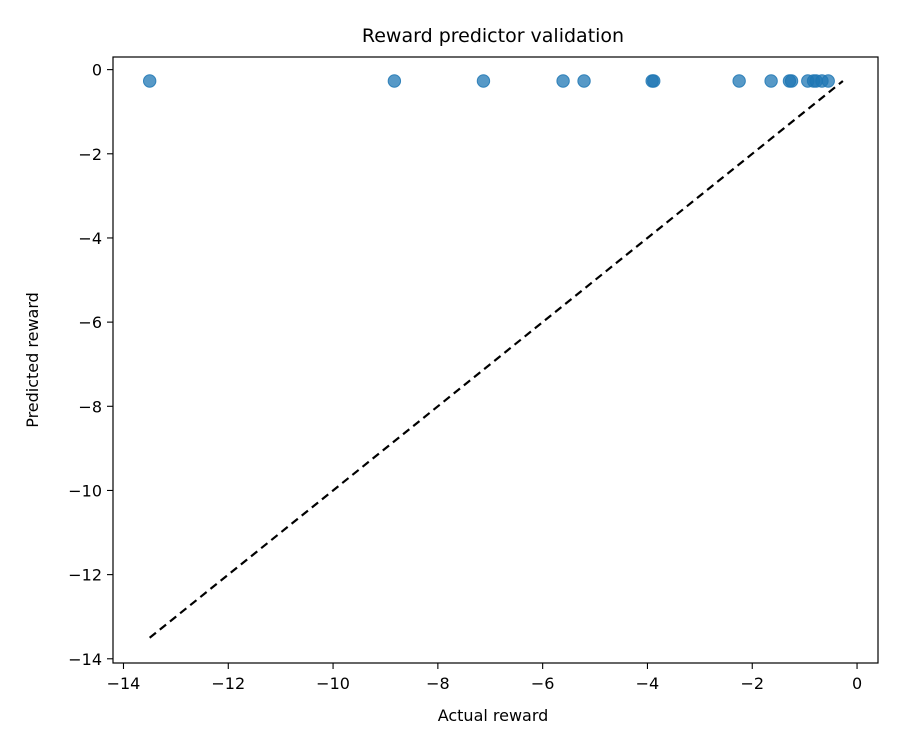  What do you see at coordinates (484, 678) in the screenshot?
I see `x-axis: −14 −12 −10 −8 −6 −4 −2 0` at bounding box center [484, 678].